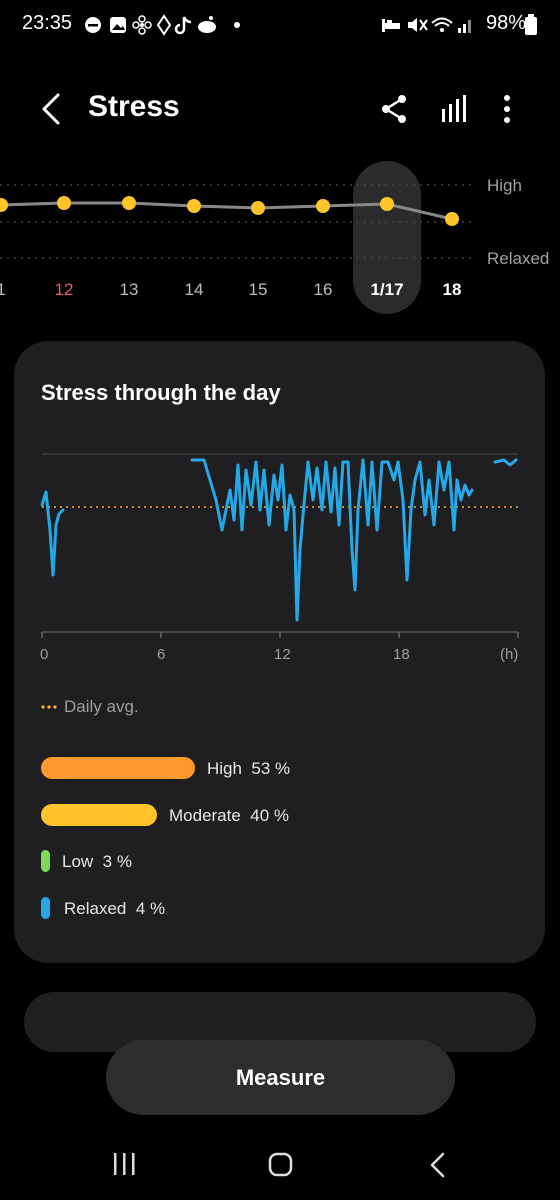 The height and width of the screenshot is (1200, 560). I want to click on relaxed-label: Relaxed, so click(518, 258).